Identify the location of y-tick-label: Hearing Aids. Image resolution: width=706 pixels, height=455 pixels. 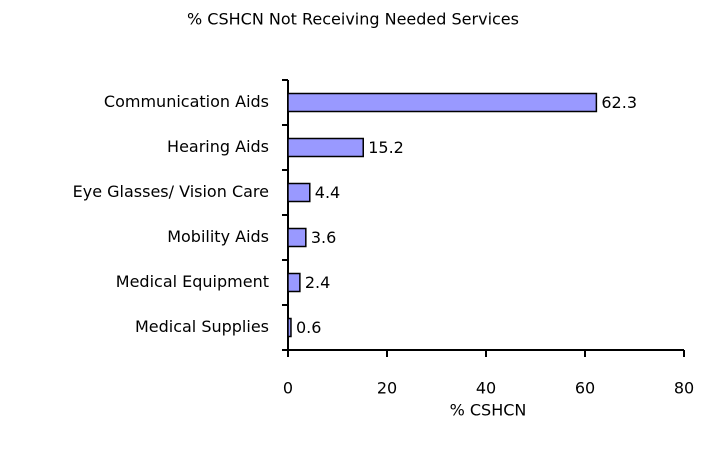
(218, 146).